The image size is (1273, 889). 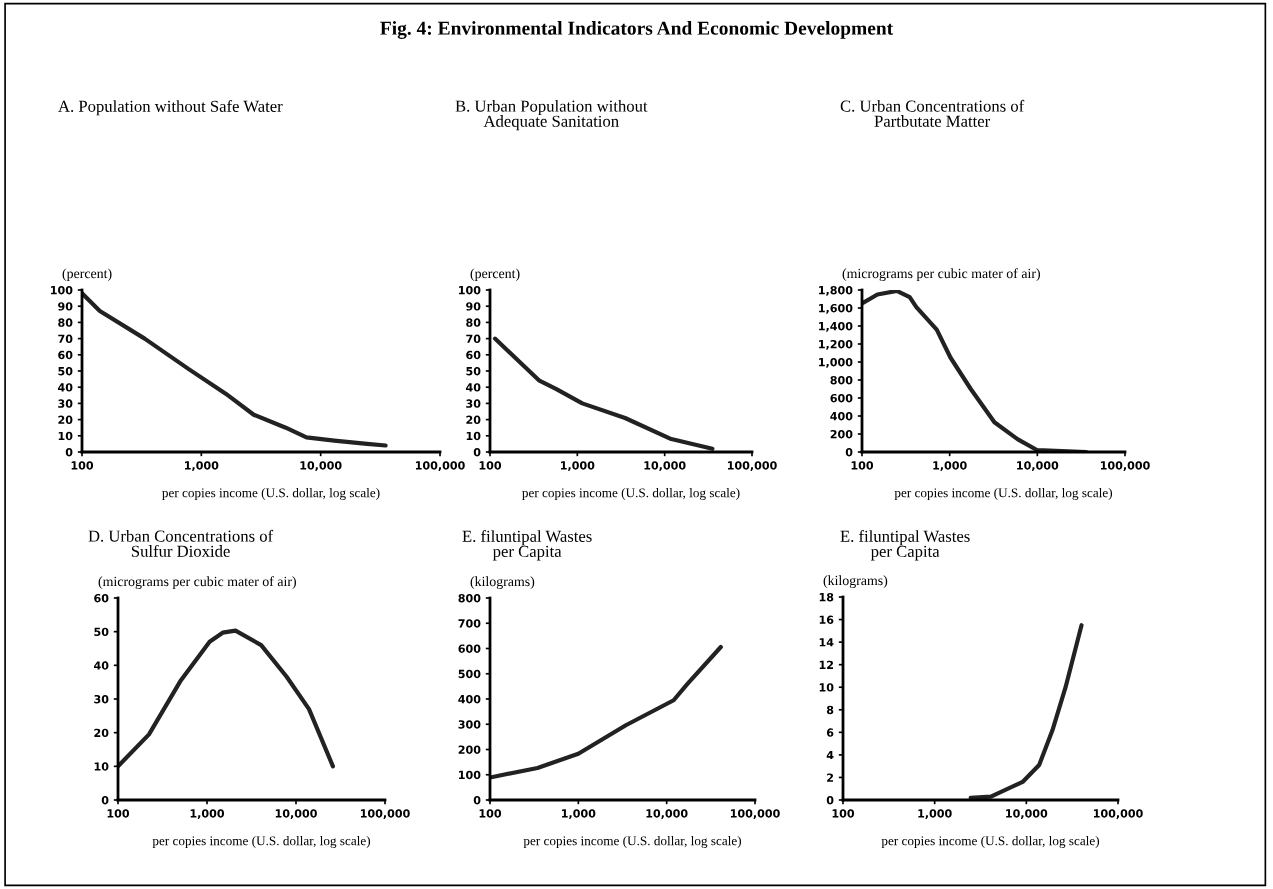 I want to click on y-tick-label: 18, so click(x=826, y=597).